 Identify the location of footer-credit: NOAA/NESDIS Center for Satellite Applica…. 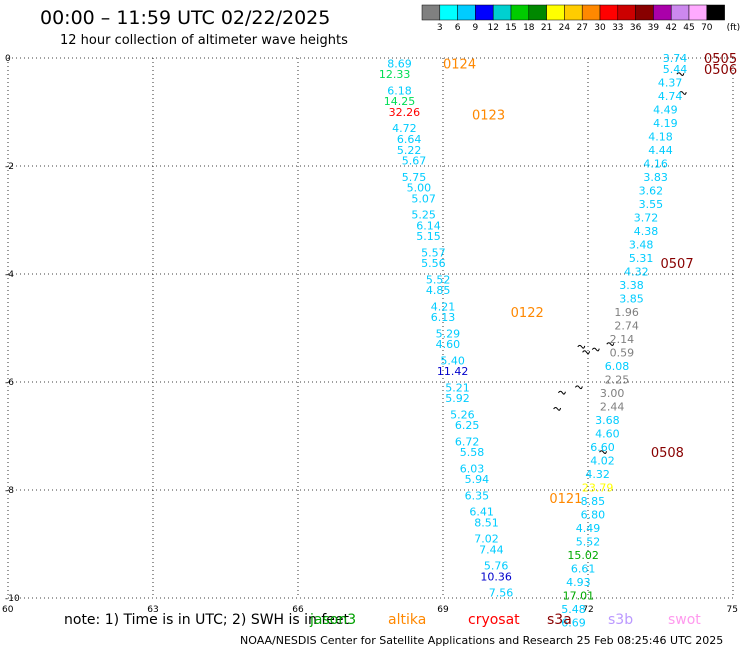
(482, 640).